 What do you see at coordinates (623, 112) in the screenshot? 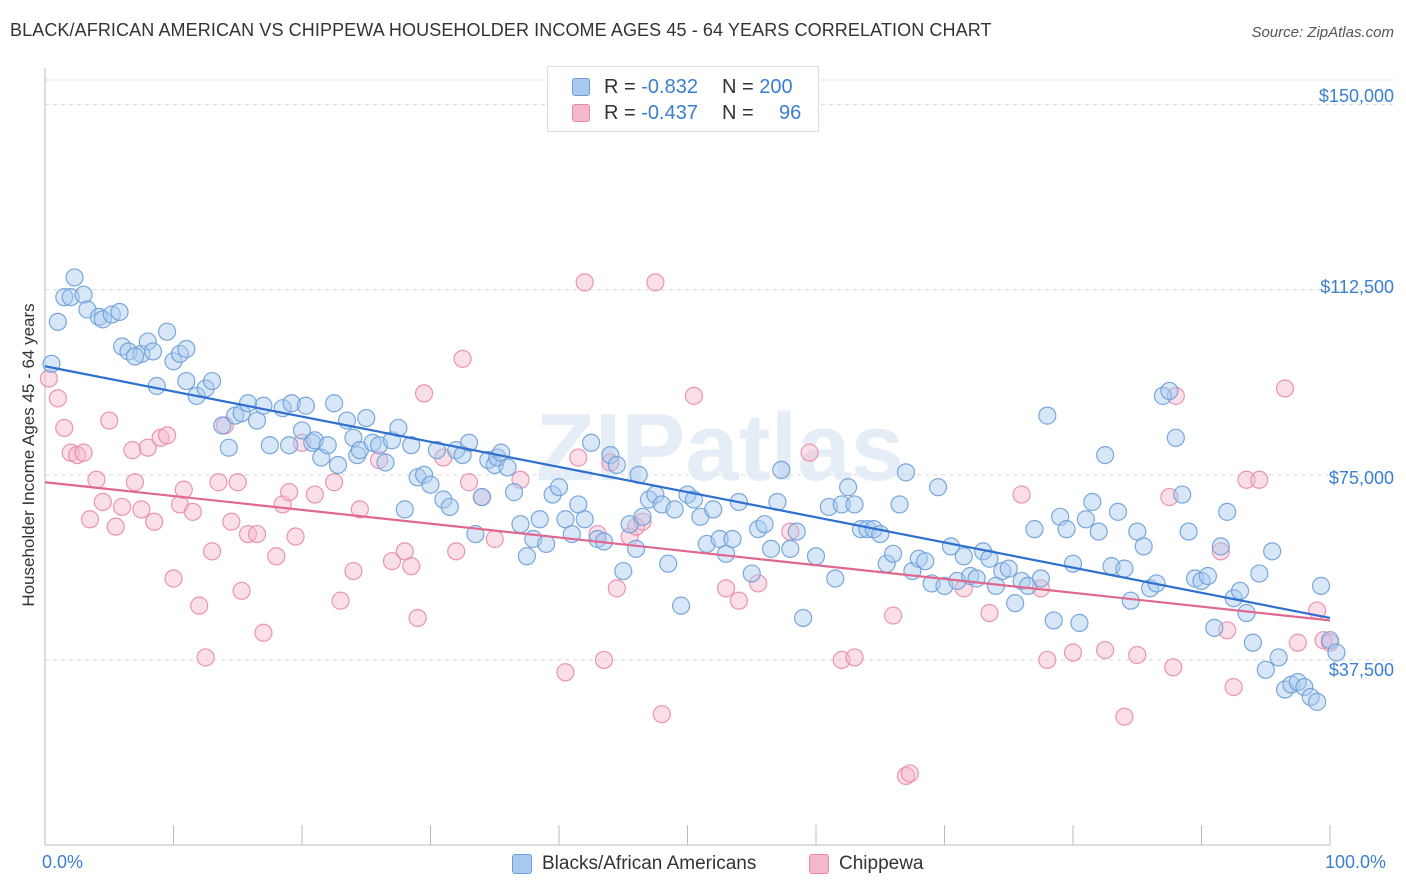
I see `legend-r-label: R =` at bounding box center [623, 112].